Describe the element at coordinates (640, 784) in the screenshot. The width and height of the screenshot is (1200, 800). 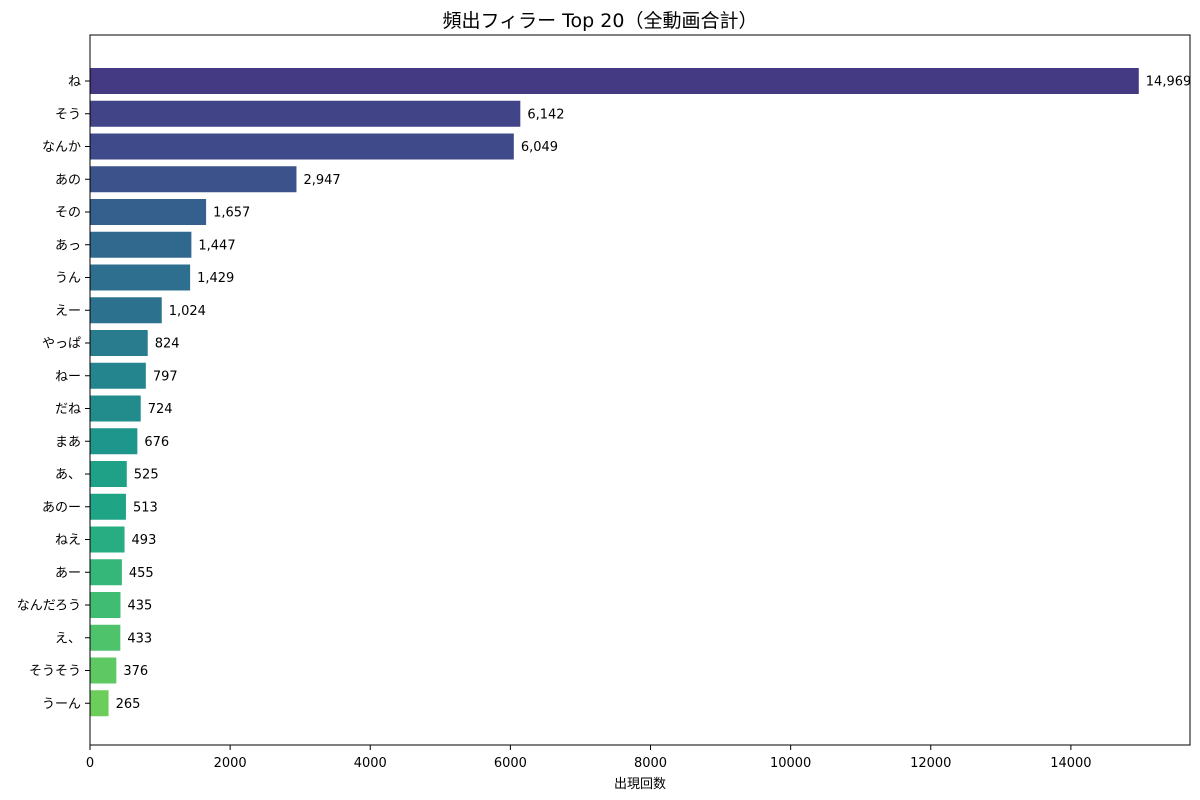
I see `x-axis-label: 出現回数` at that location.